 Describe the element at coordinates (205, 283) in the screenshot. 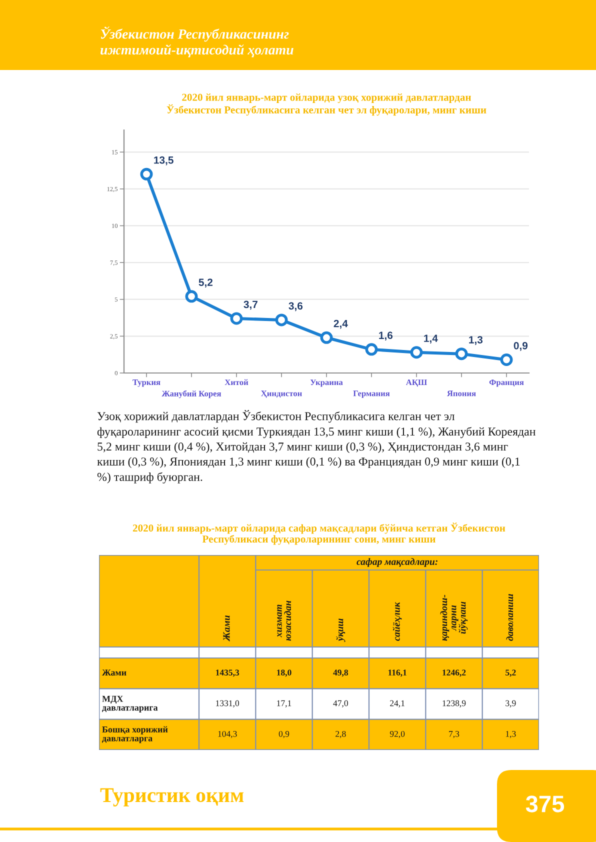

I see `data-label: 5,2` at that location.